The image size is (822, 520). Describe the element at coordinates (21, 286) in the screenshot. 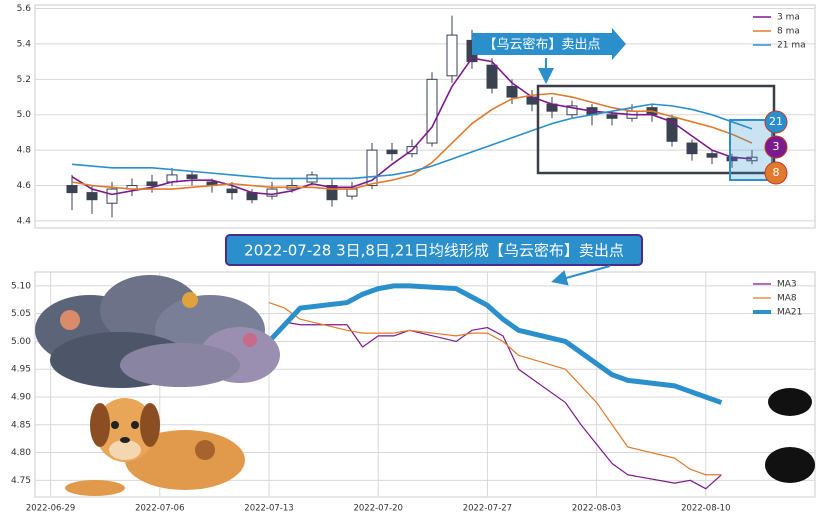

I see `y-tick-label: 5.10` at that location.